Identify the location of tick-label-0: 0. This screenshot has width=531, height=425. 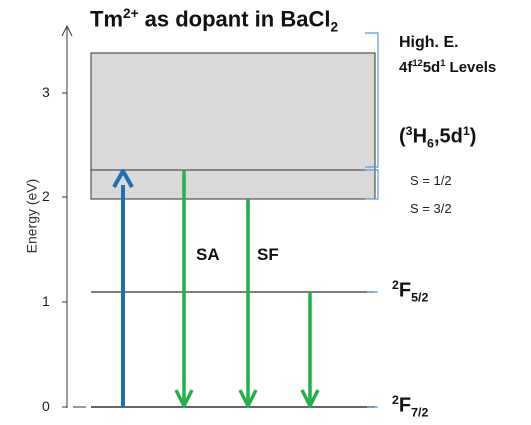
(46, 406).